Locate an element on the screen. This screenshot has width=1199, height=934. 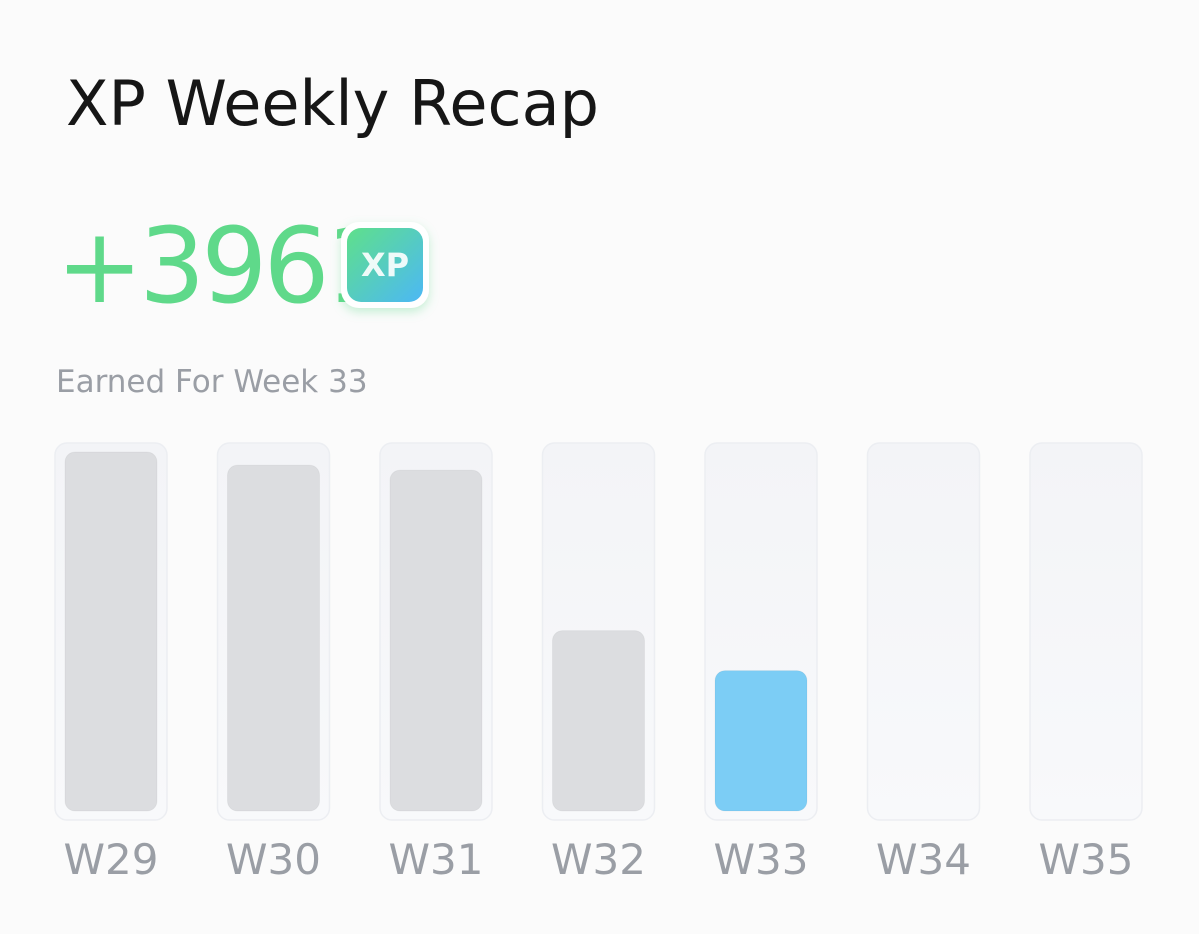
x-tick-label: W33 is located at coordinates (761, 859).